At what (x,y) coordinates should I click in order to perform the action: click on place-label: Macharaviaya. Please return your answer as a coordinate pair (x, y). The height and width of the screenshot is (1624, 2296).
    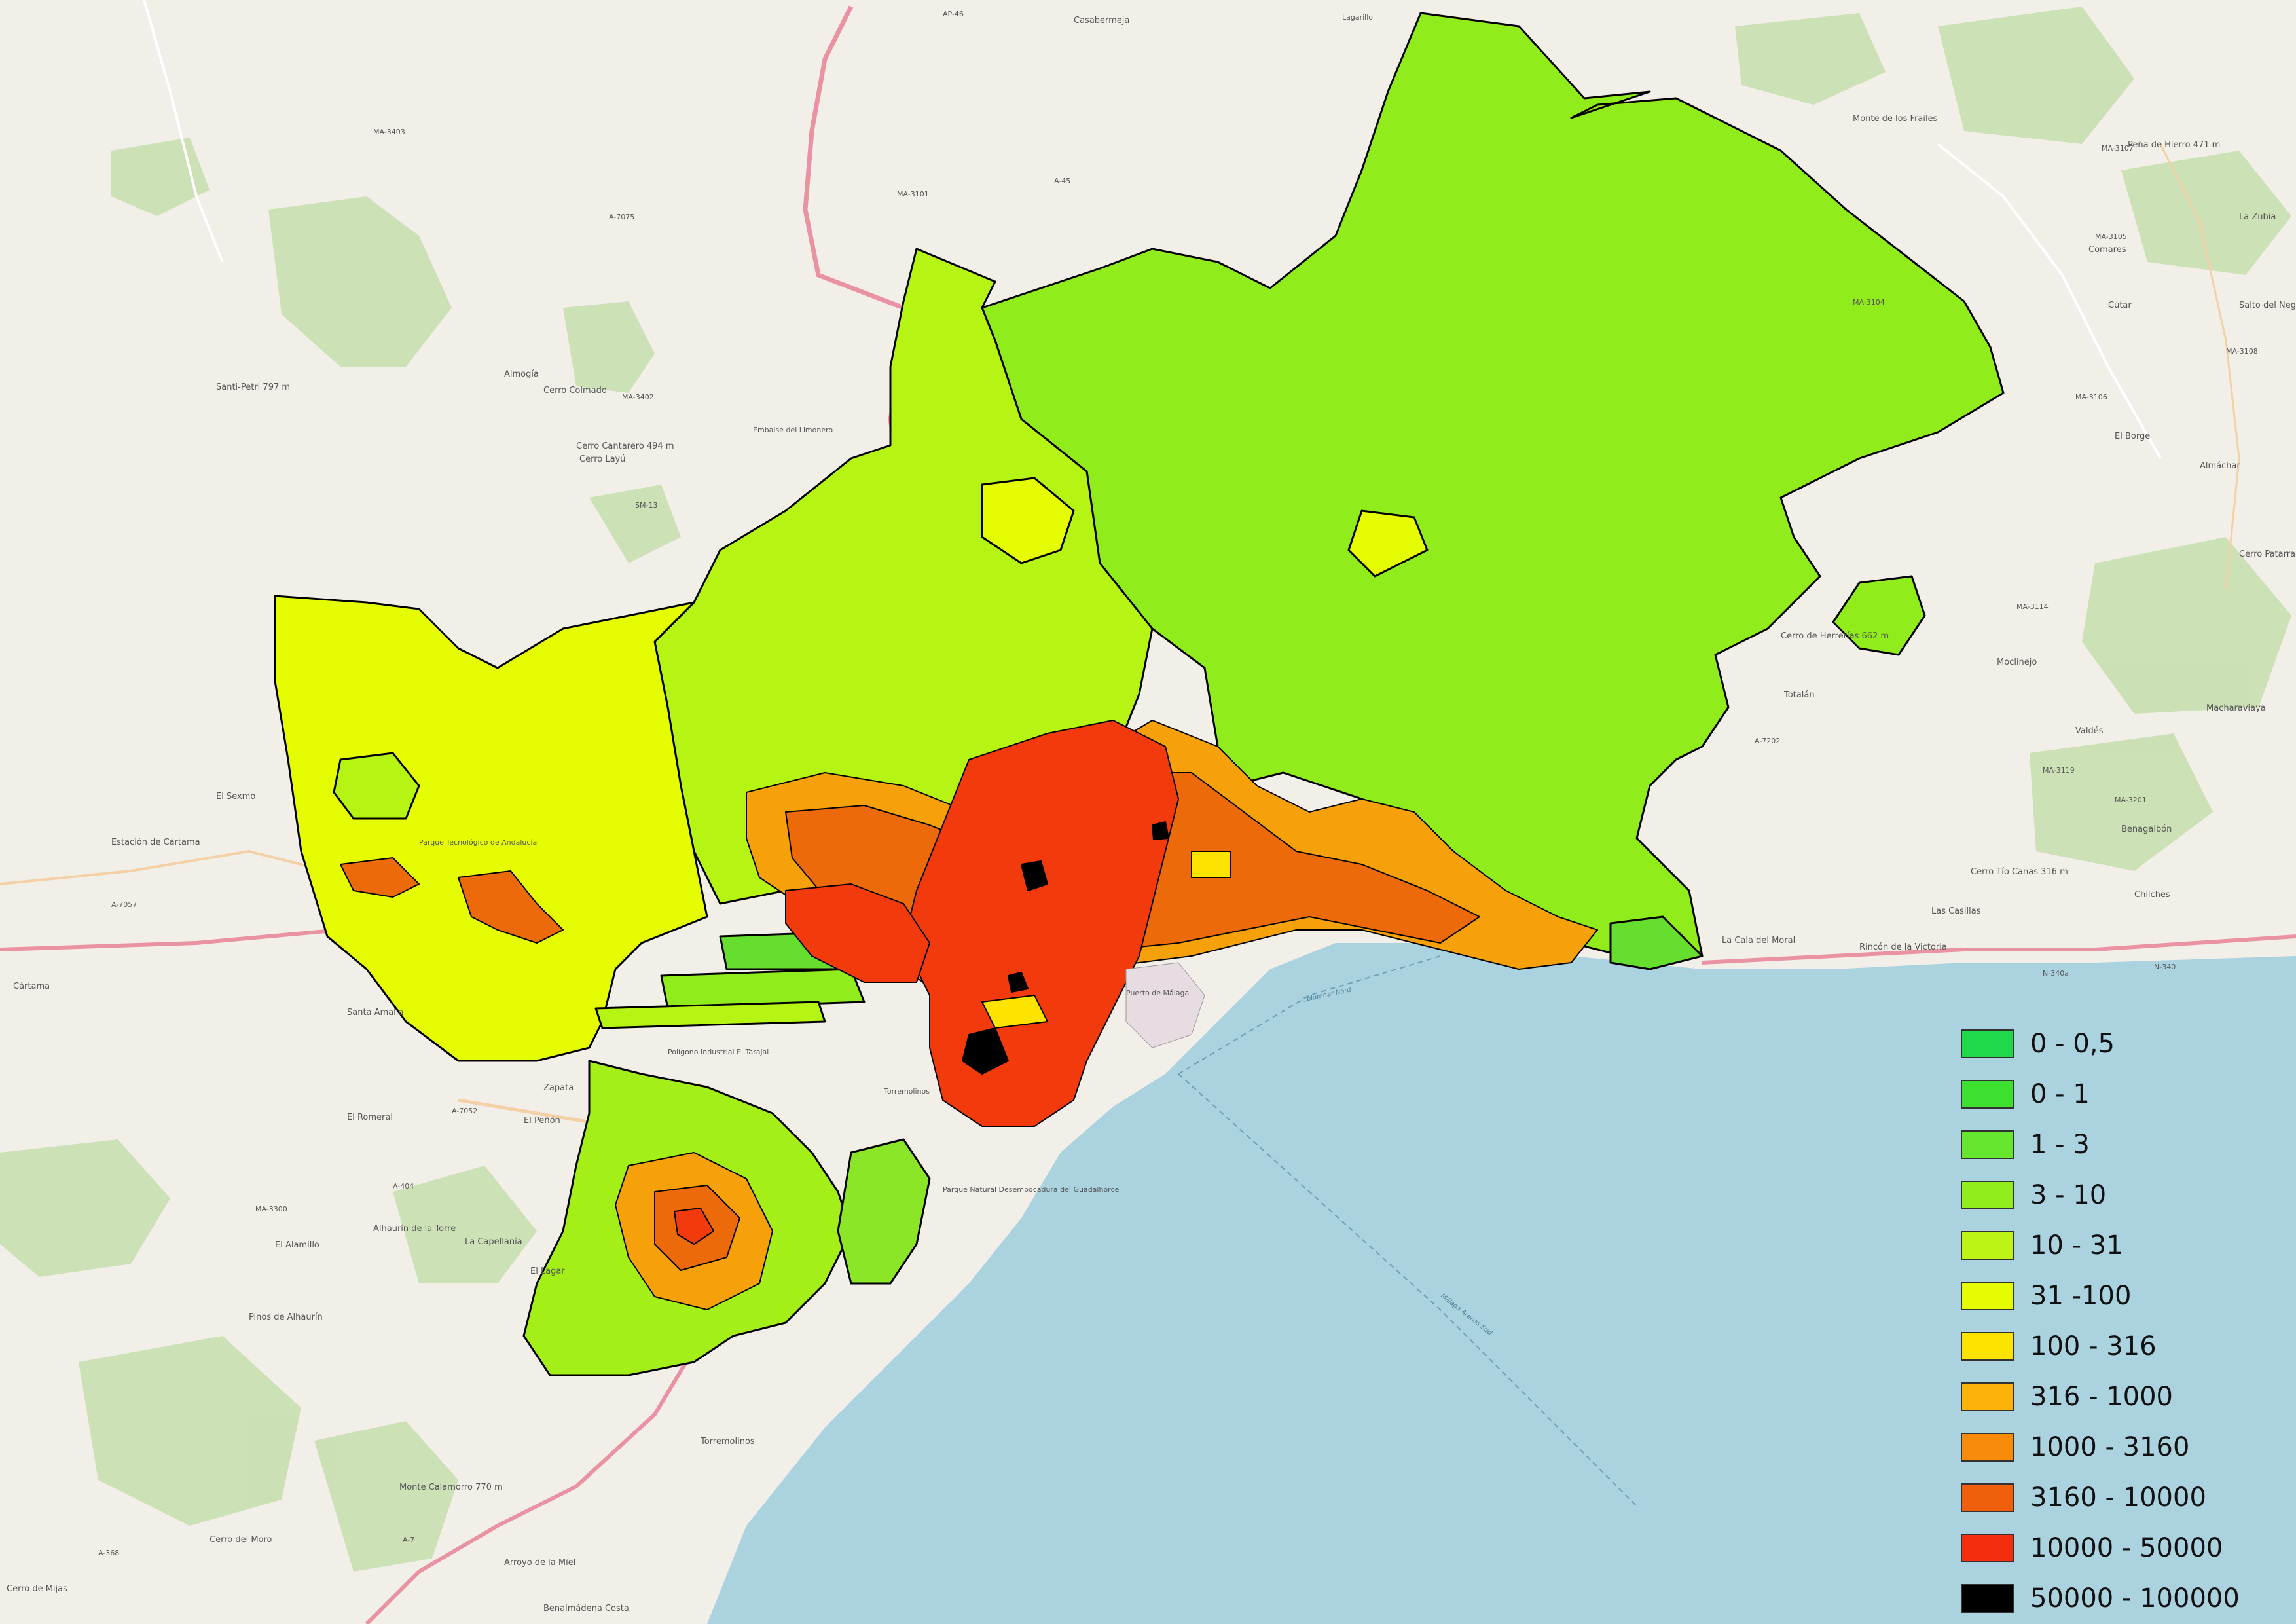
    Looking at the image, I should click on (2236, 708).